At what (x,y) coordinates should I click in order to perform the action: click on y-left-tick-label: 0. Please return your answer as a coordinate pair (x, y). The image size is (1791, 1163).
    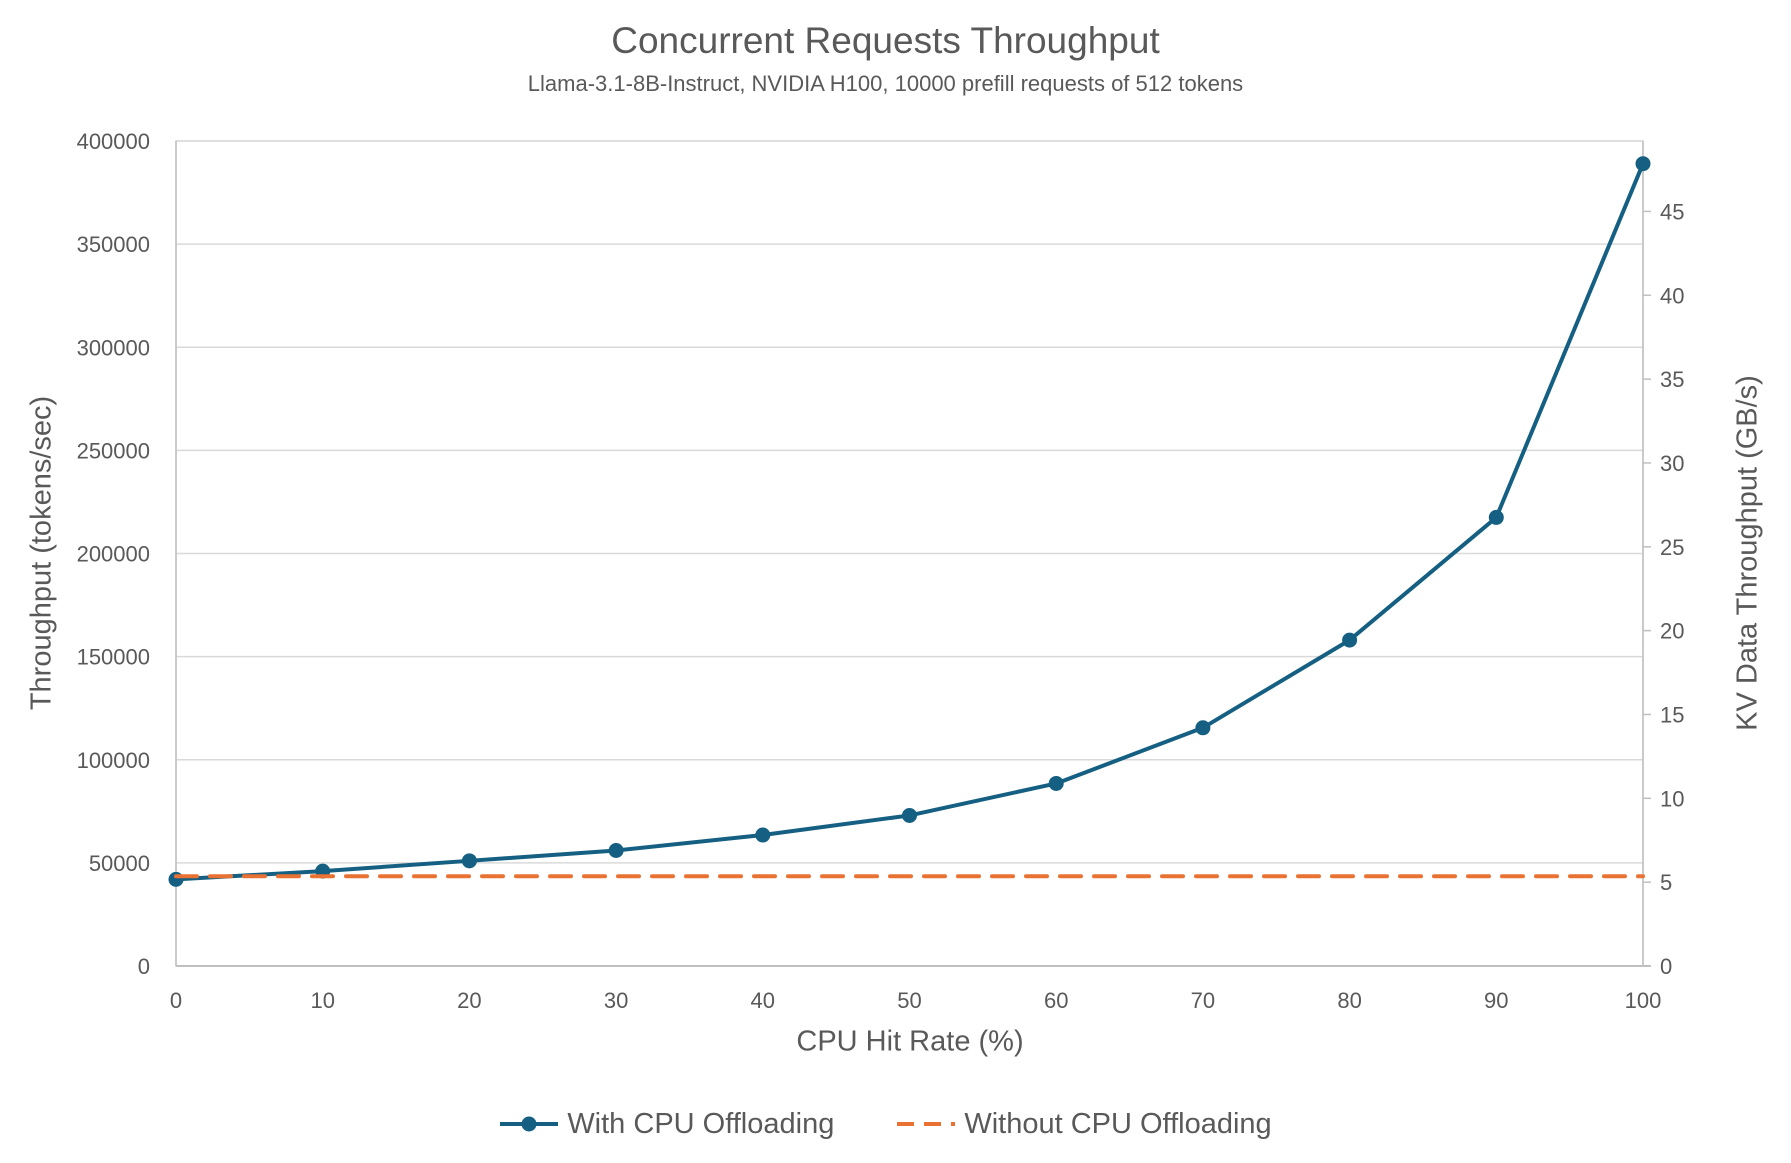
    Looking at the image, I should click on (144, 966).